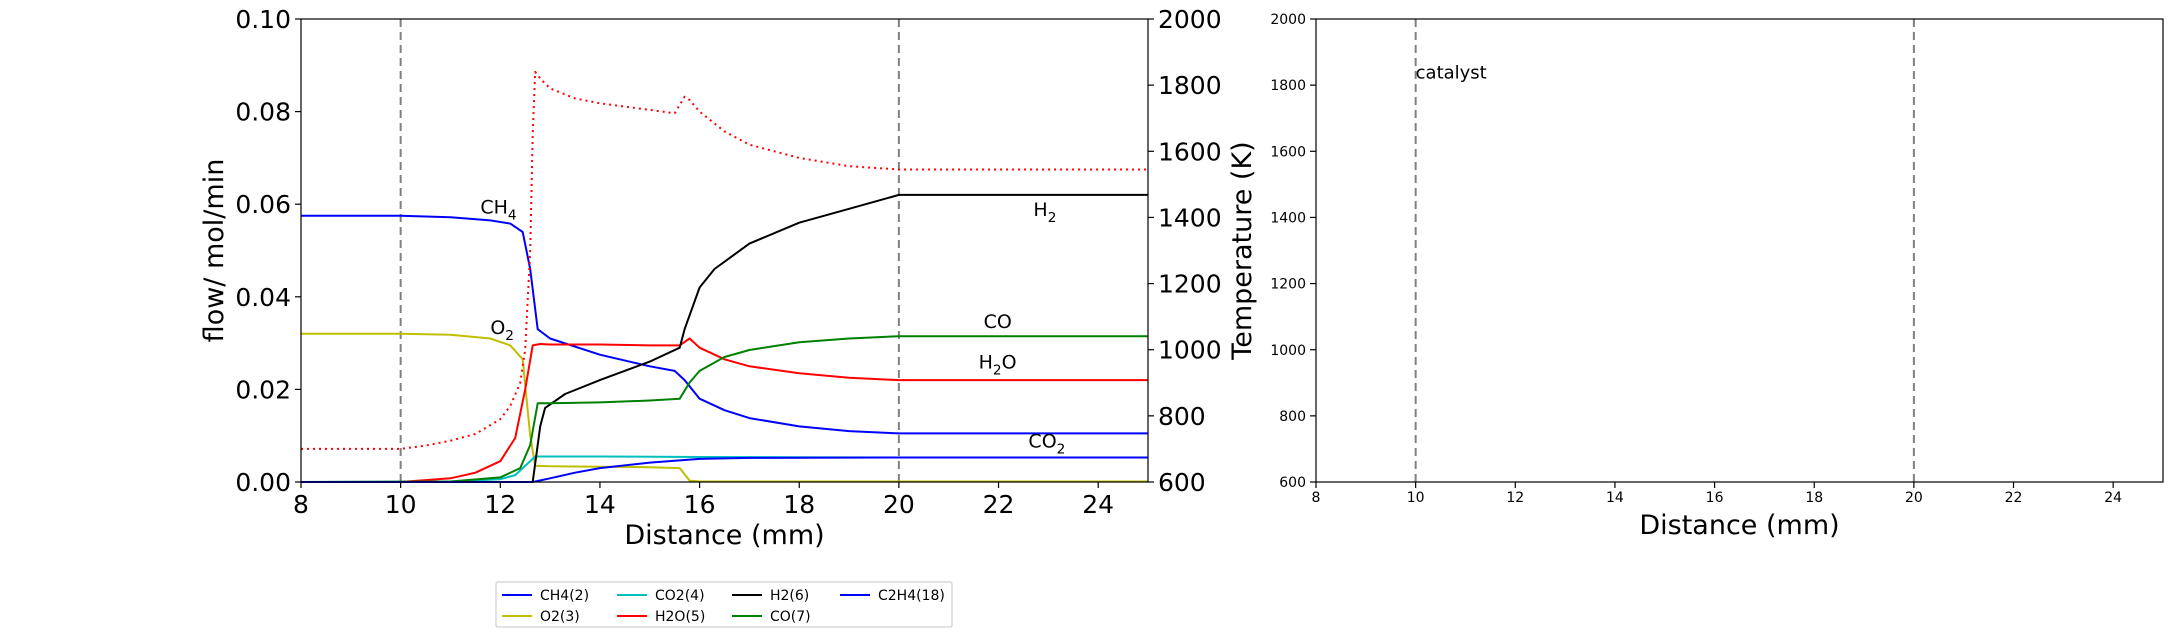 This screenshot has height=636, width=2173. Describe the element at coordinates (1182, 416) in the screenshot. I see `y2-tick-label: 800` at that location.